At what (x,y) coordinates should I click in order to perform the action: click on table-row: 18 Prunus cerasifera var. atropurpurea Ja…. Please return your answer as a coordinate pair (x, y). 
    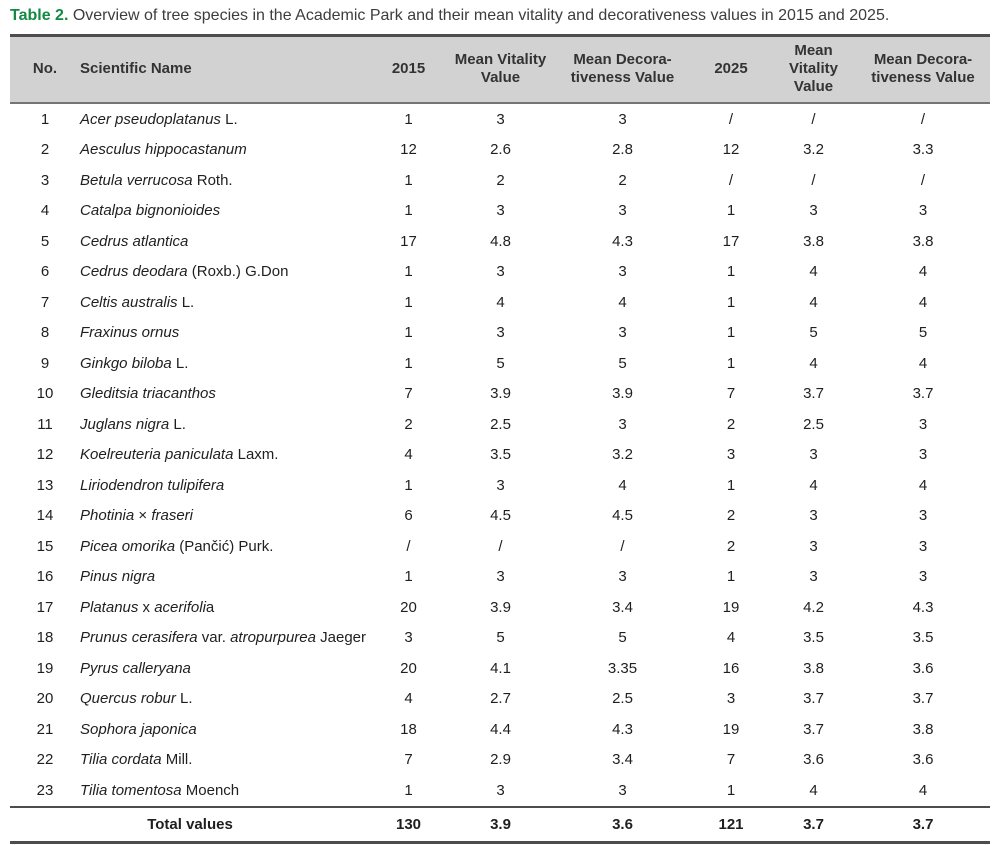
    Looking at the image, I should click on (500, 638).